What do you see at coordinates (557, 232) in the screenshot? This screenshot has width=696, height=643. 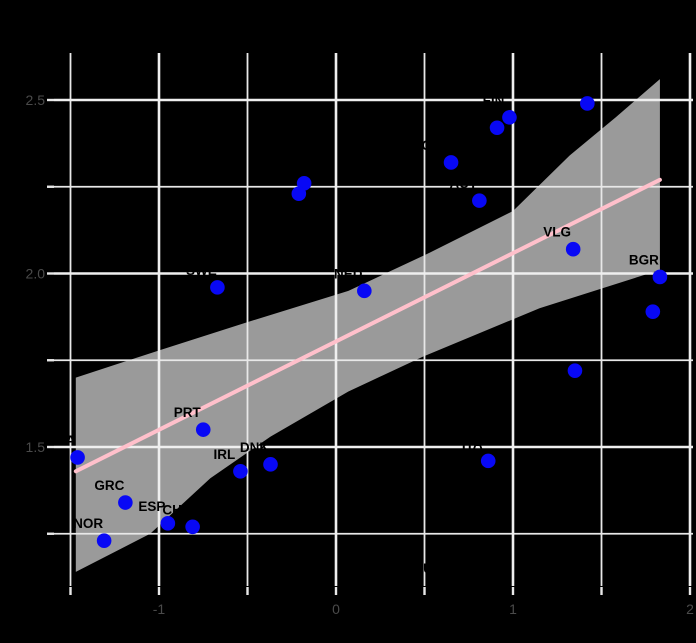 I see `point-label: VLG` at bounding box center [557, 232].